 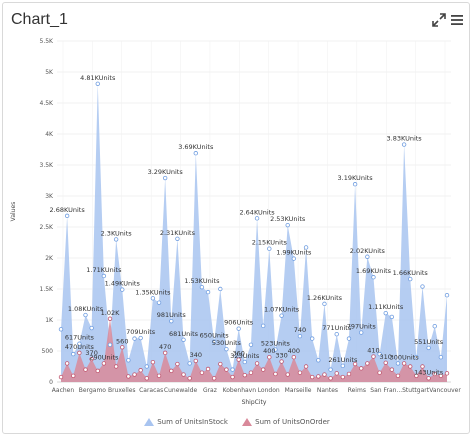 What do you see at coordinates (237, 423) in the screenshot?
I see `legend: Sum of UnitsInStock Sum of UnitsOnOrder` at bounding box center [237, 423].